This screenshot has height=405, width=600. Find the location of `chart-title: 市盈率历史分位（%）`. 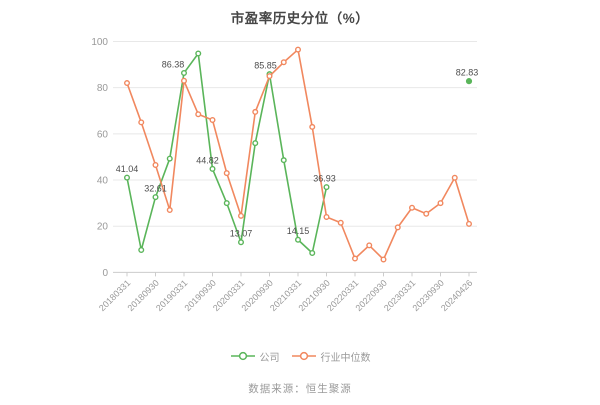

chart-title: 市盈率历史分位（%） is located at coordinates (300, 18).